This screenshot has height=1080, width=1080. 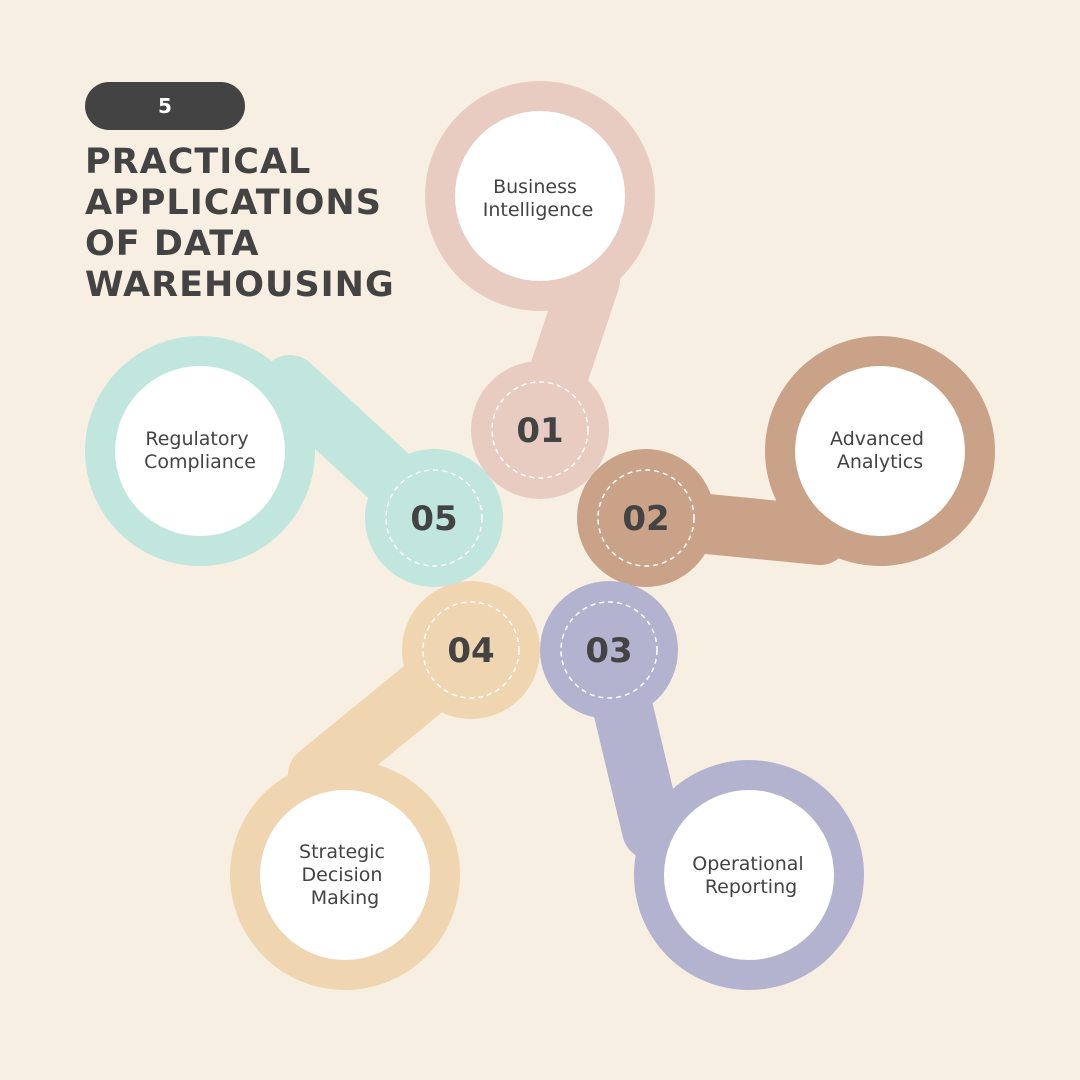 What do you see at coordinates (240, 285) in the screenshot?
I see `title-line: WAREHOUSING` at bounding box center [240, 285].